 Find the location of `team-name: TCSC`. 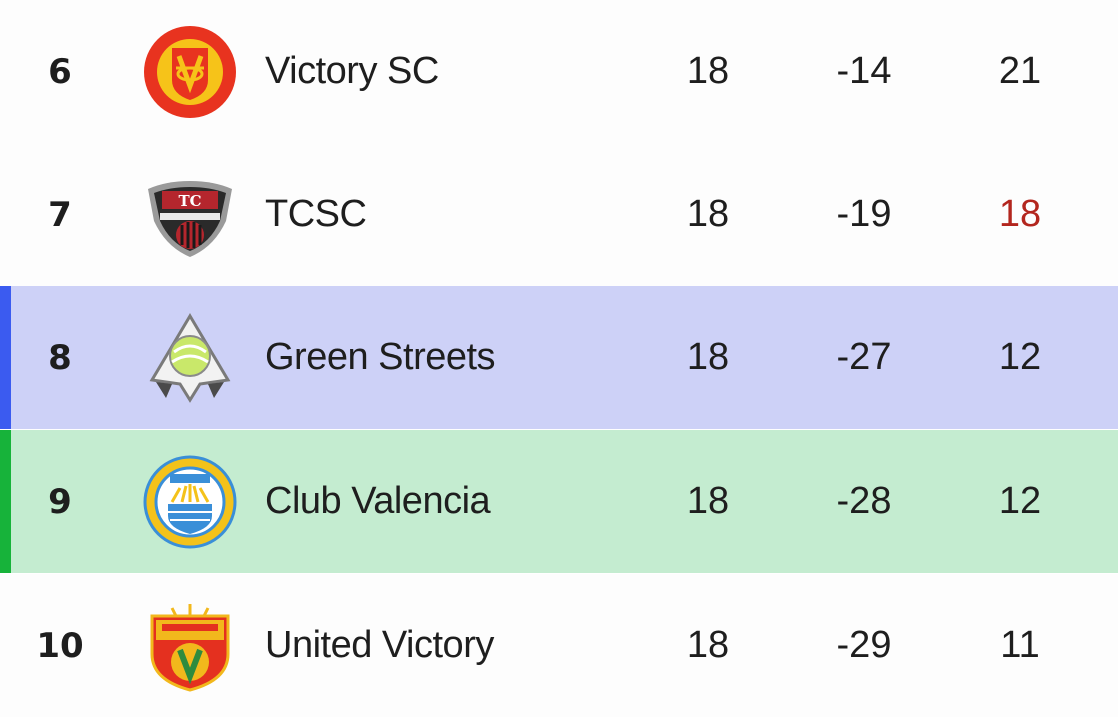

team-name: TCSC is located at coordinates (316, 214).